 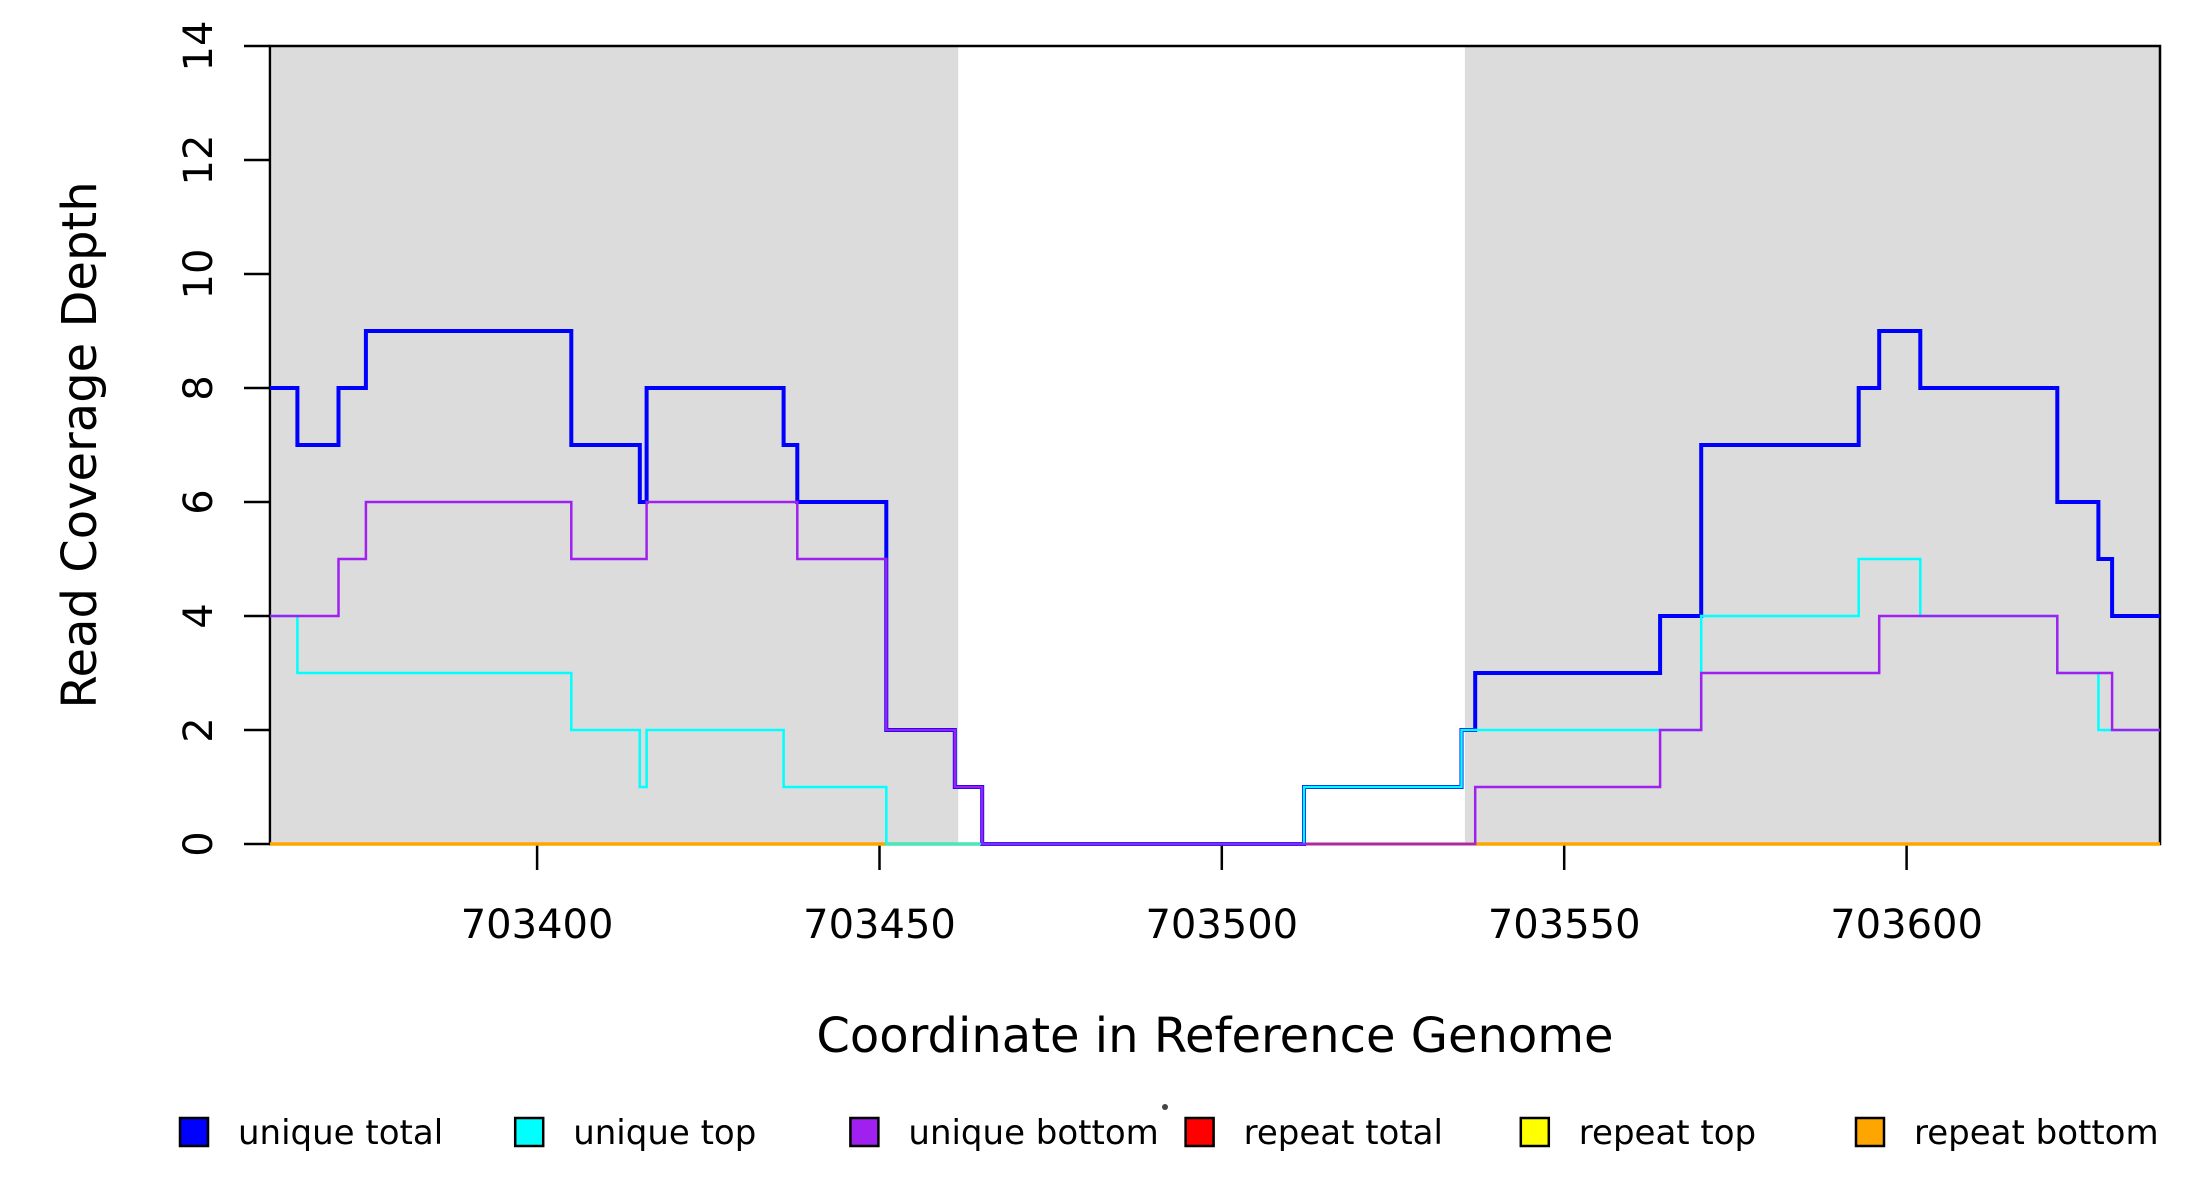 I want to click on legend-swatch-unique-top, so click(x=529, y=1132).